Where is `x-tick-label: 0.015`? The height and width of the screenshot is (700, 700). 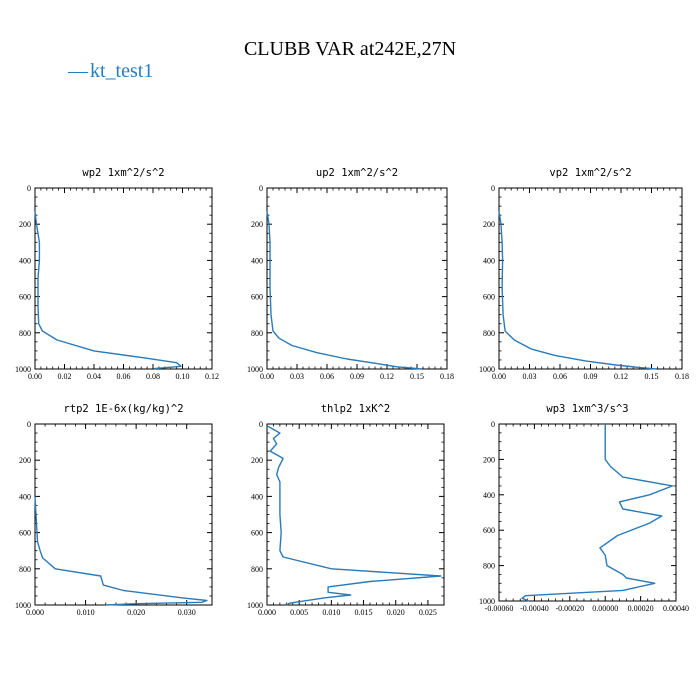 x-tick-label: 0.015 is located at coordinates (364, 612).